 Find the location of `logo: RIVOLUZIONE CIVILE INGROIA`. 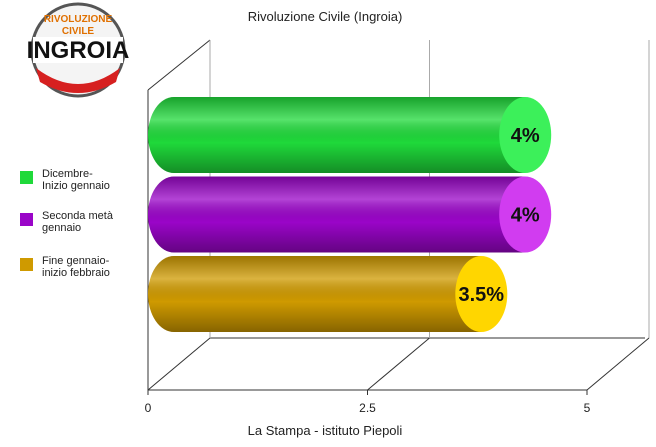

logo: RIVOLUZIONE CIVILE INGROIA is located at coordinates (78, 50).